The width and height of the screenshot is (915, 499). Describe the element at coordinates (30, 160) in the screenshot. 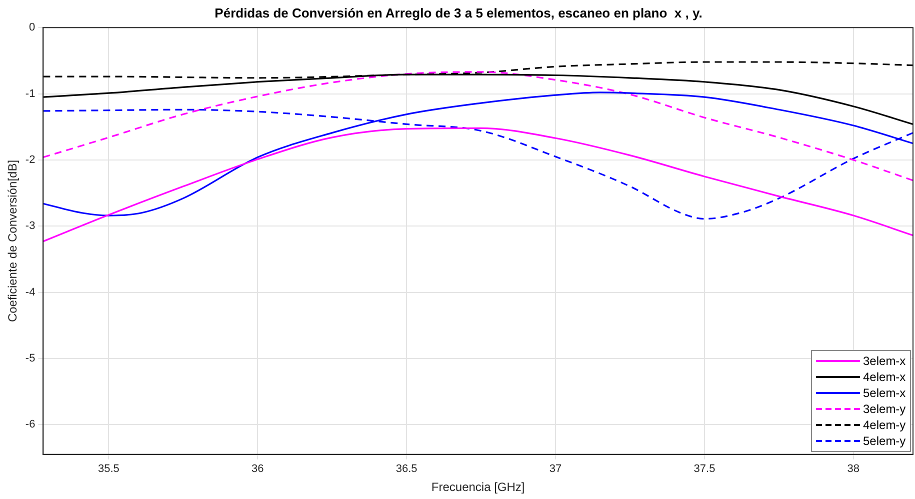

I see `y-tick-label: -2` at that location.